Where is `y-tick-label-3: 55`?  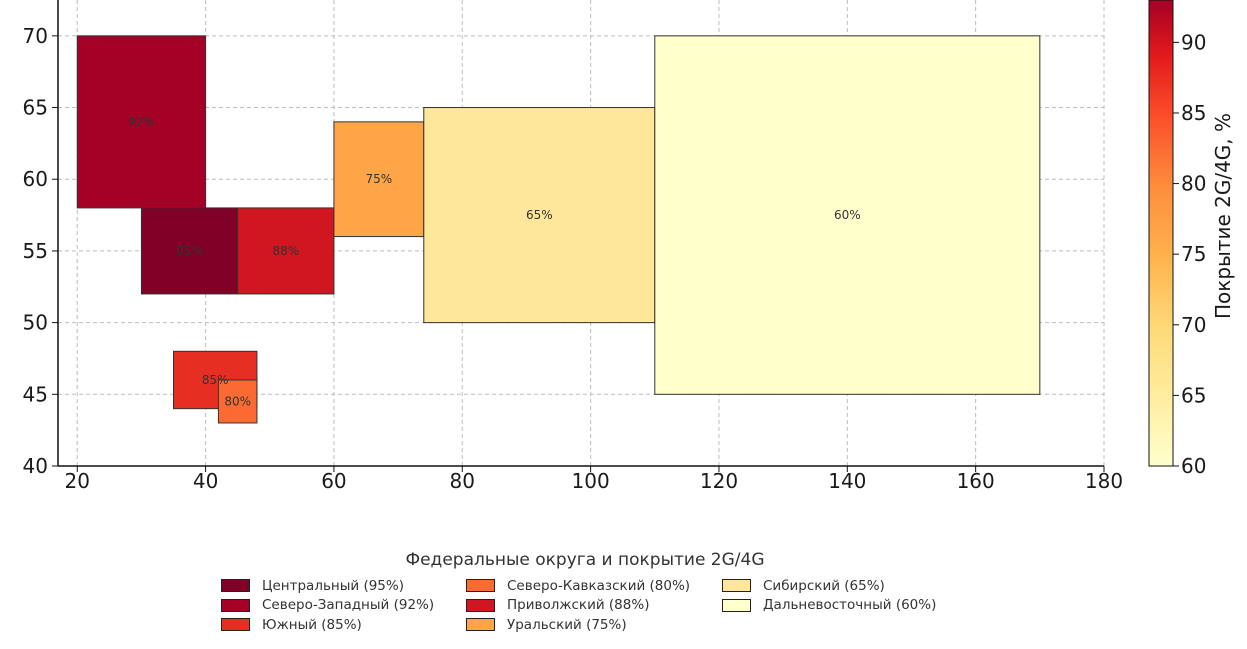 y-tick-label-3: 55 is located at coordinates (35, 251).